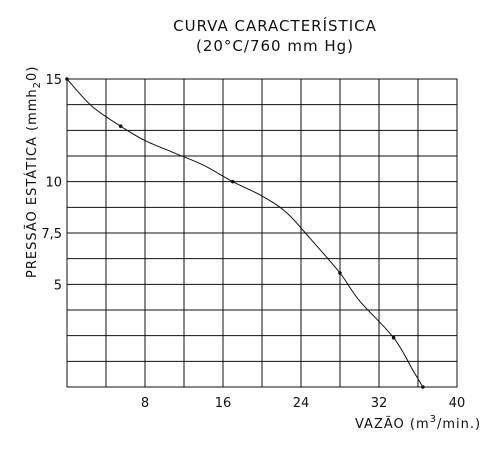  I want to click on y-axis-label-sub: 2, so click(37, 84).